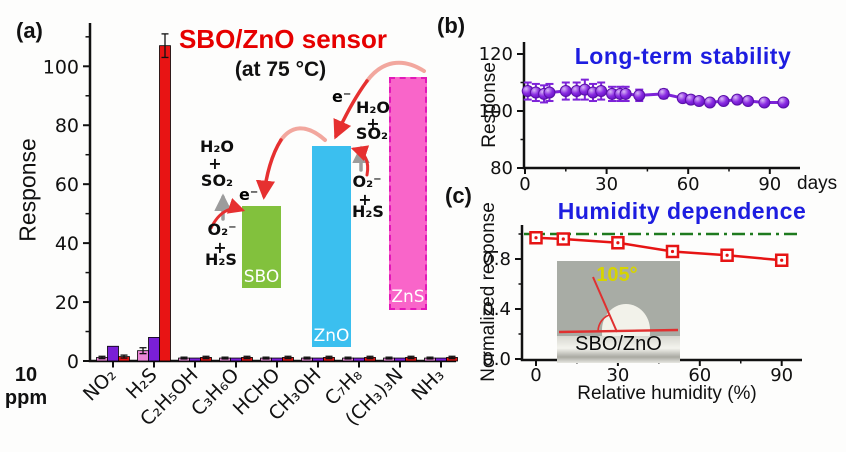 The image size is (846, 452). What do you see at coordinates (373, 107) in the screenshot?
I see `right-h2o-label: H₂O` at bounding box center [373, 107].